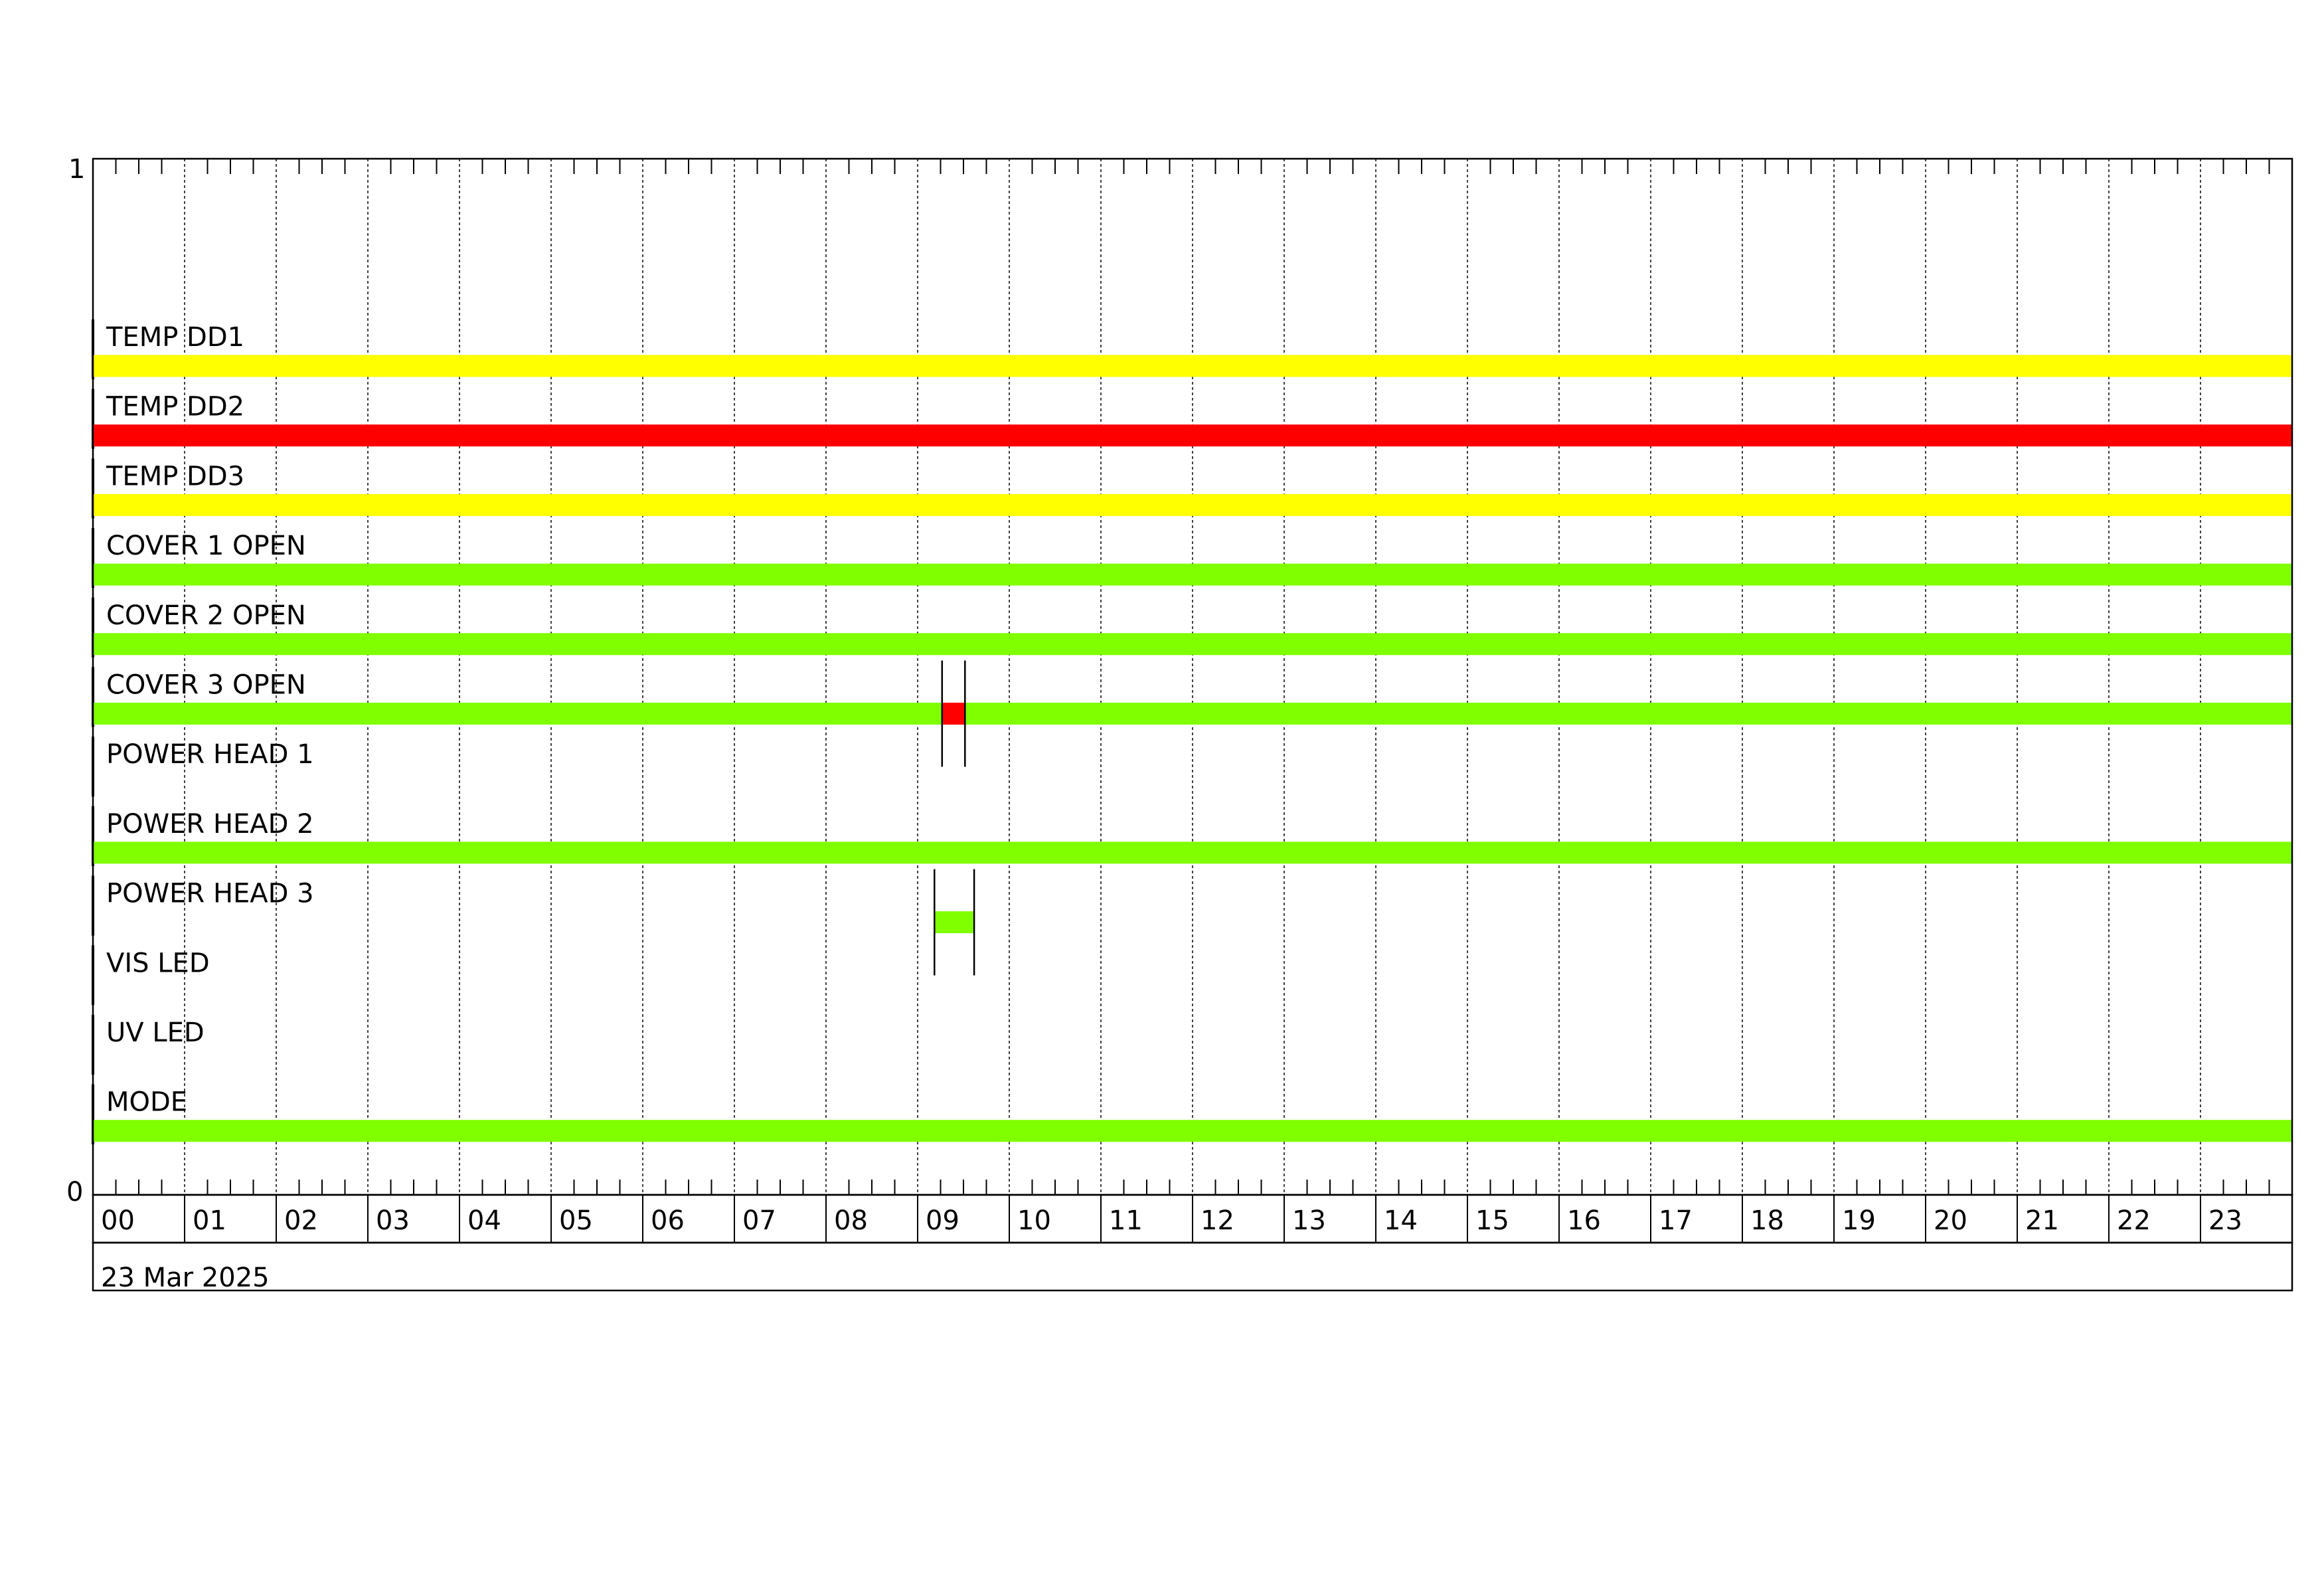 This screenshot has width=2324, height=1594. What do you see at coordinates (1217, 1220) in the screenshot?
I see `x-tick-label: 12` at bounding box center [1217, 1220].